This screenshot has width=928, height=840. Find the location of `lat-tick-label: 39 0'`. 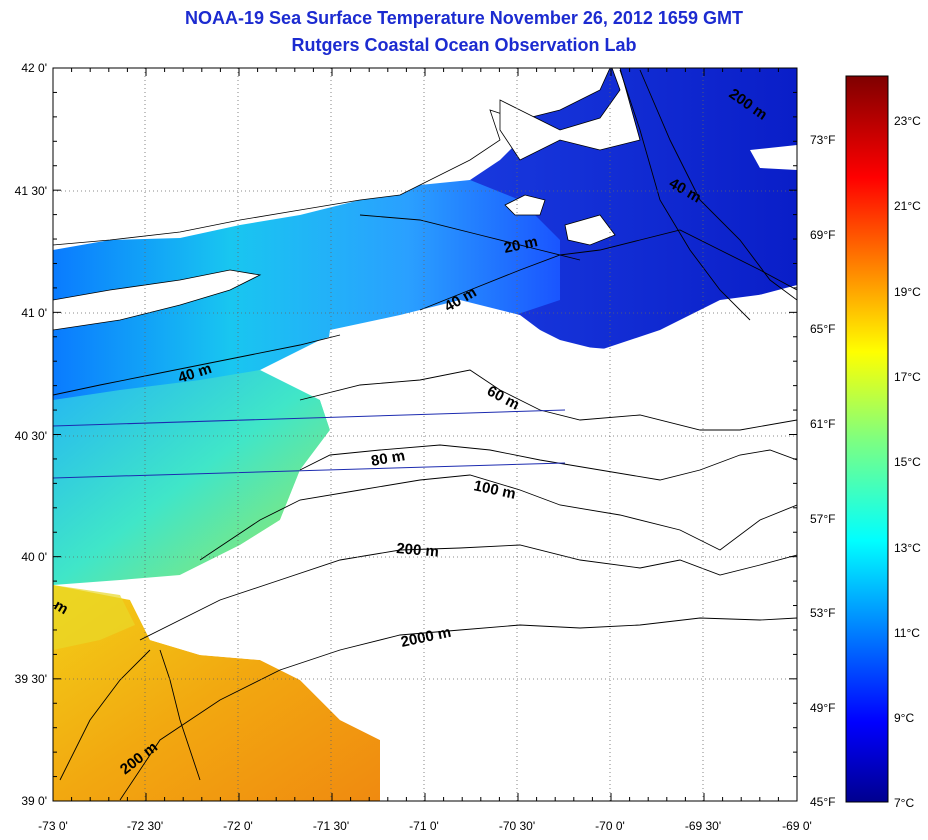

lat-tick-label: 39 0' is located at coordinates (34, 801).